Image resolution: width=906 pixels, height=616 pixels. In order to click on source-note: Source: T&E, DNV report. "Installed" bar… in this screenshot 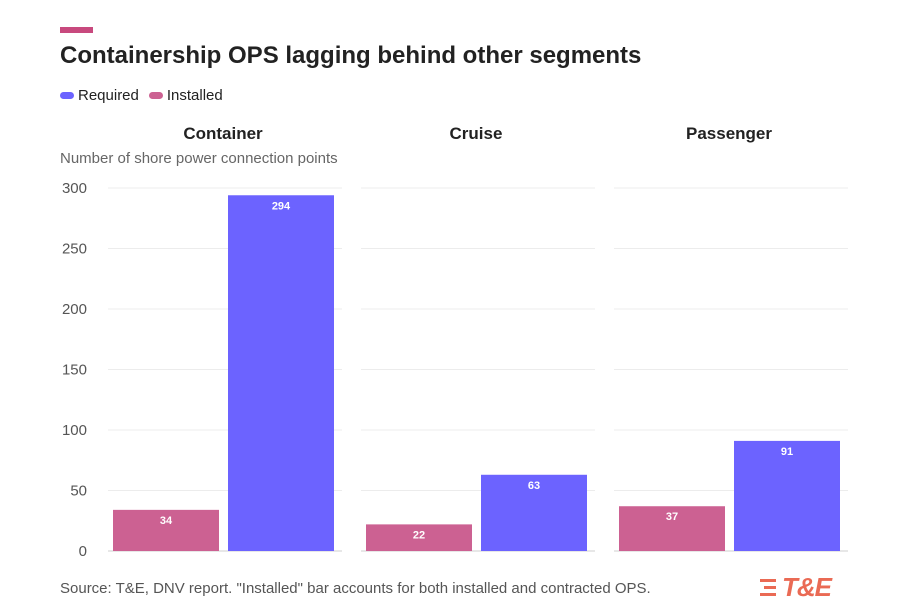, I will do `click(355, 588)`.